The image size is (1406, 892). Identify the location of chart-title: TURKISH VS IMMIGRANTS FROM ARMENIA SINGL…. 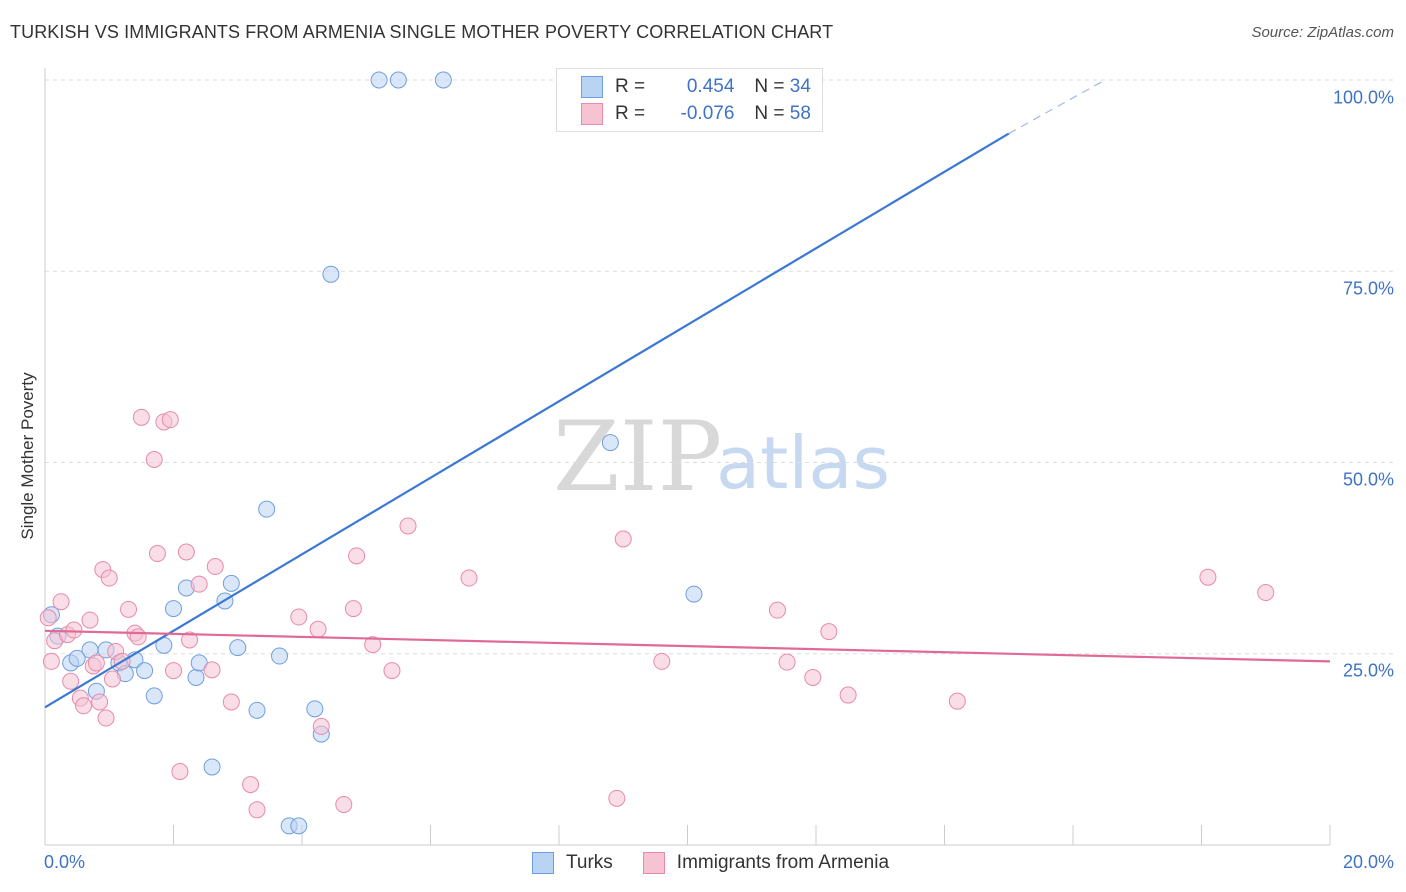
(422, 32).